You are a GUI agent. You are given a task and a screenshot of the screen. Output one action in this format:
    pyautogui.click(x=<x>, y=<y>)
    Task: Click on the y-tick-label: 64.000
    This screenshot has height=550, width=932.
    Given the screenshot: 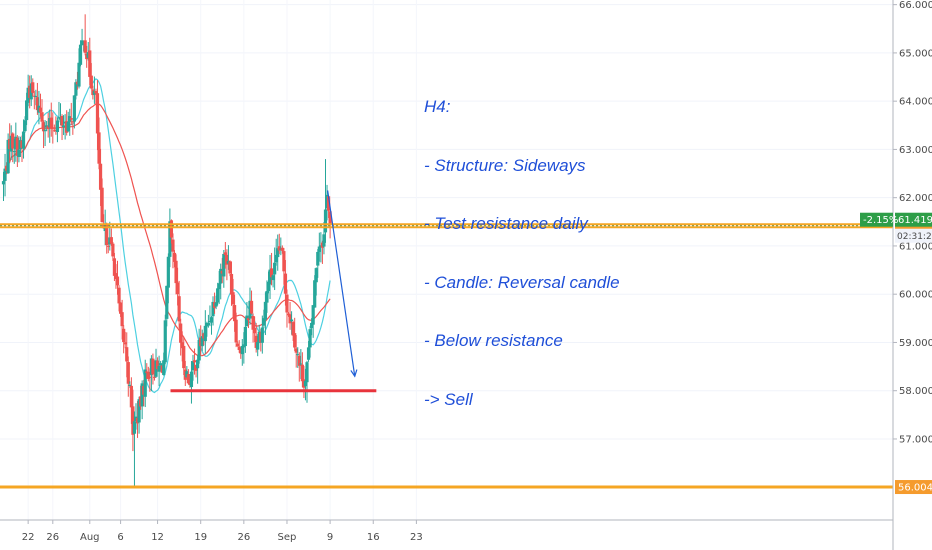 What is the action you would take?
    pyautogui.click(x=915, y=102)
    